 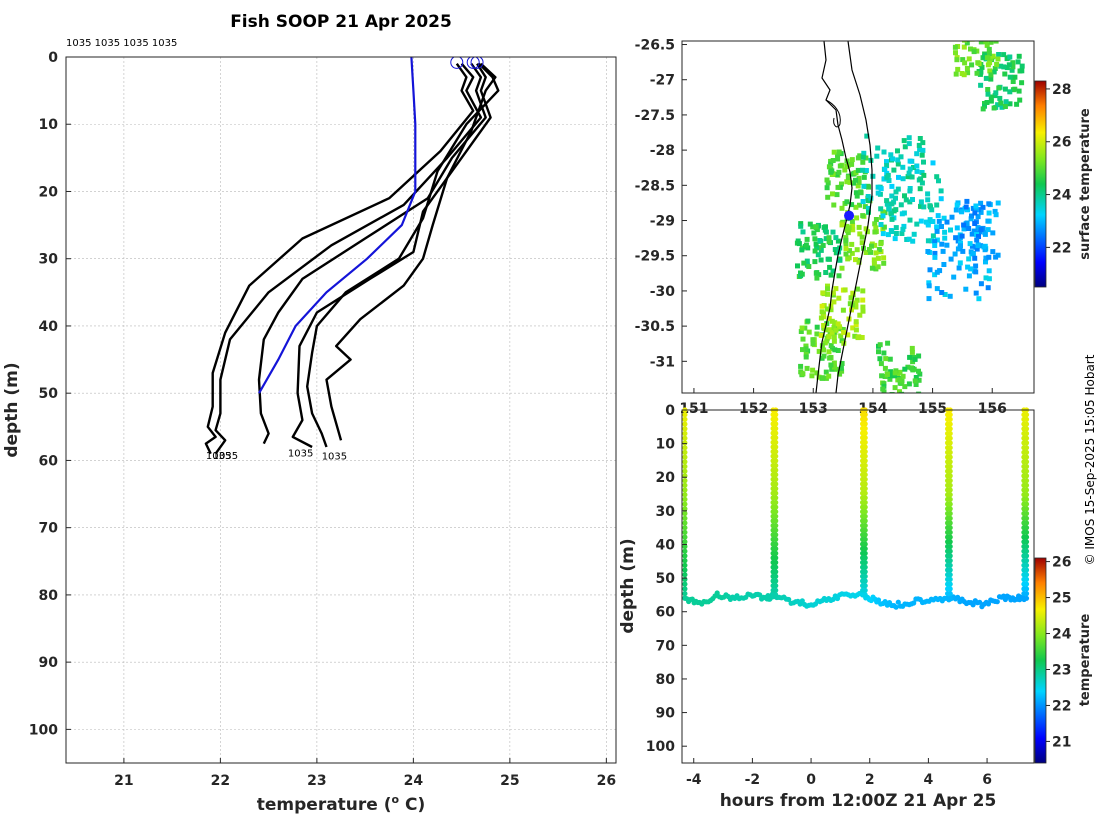 I want to click on section-y-tick-label: 60, so click(x=666, y=613).